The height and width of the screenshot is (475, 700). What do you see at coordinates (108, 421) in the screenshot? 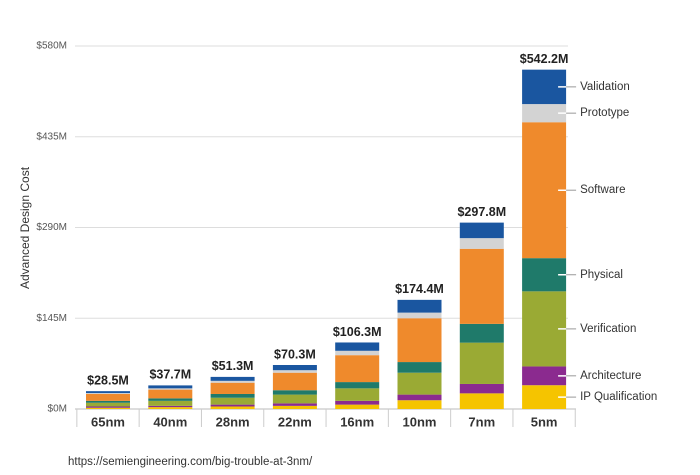
I see `x-tick-label: 65nm` at bounding box center [108, 421].